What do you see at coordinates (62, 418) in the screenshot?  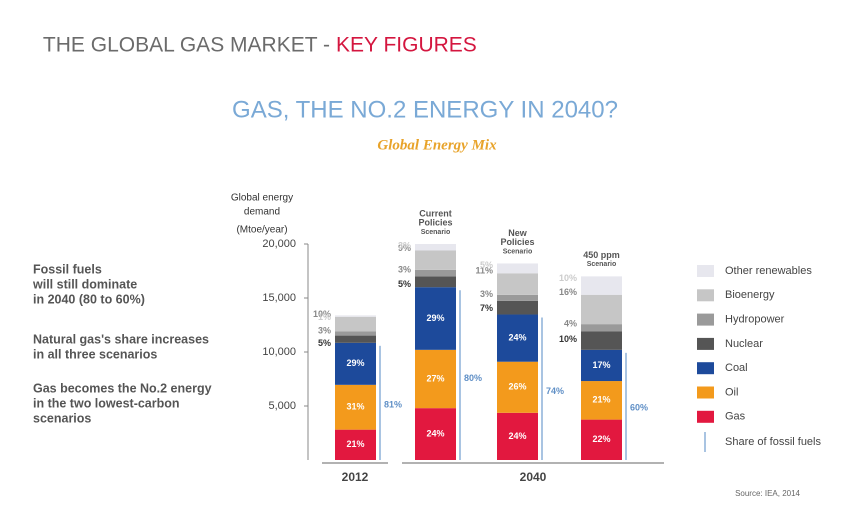 I see `note: scenarios` at bounding box center [62, 418].